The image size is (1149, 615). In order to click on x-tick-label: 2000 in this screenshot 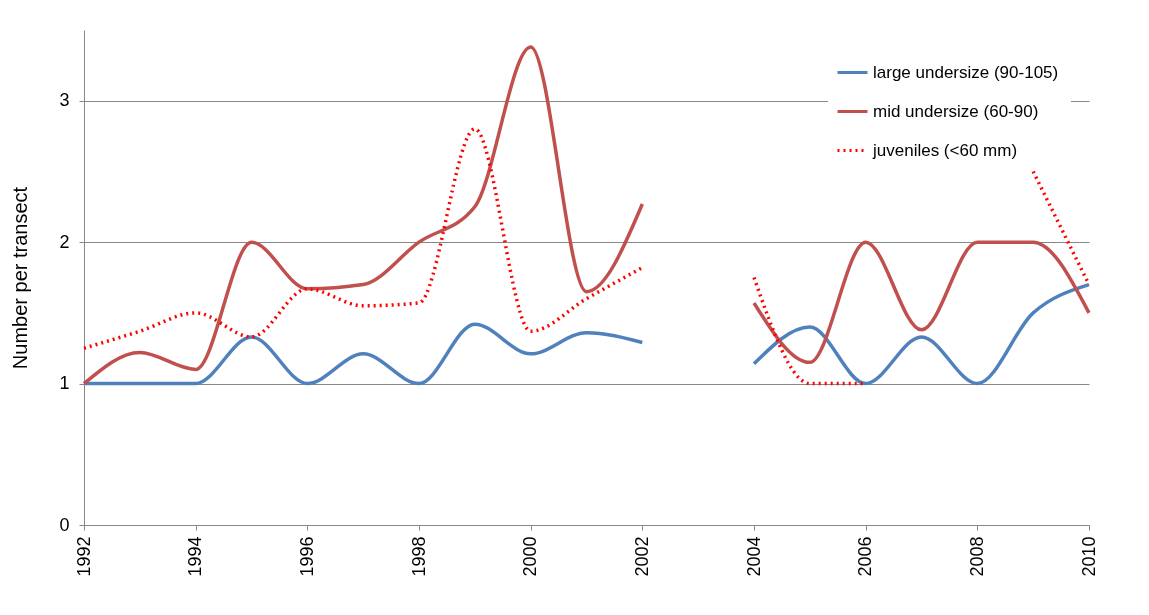, I will do `click(530, 556)`.